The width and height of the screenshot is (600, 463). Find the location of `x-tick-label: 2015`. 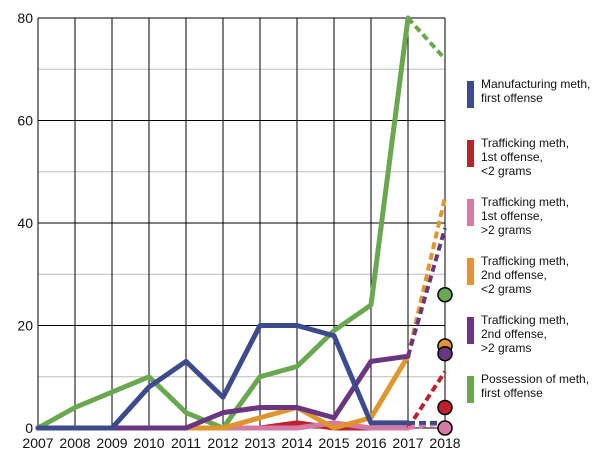

x-tick-label: 2015 is located at coordinates (333, 443).